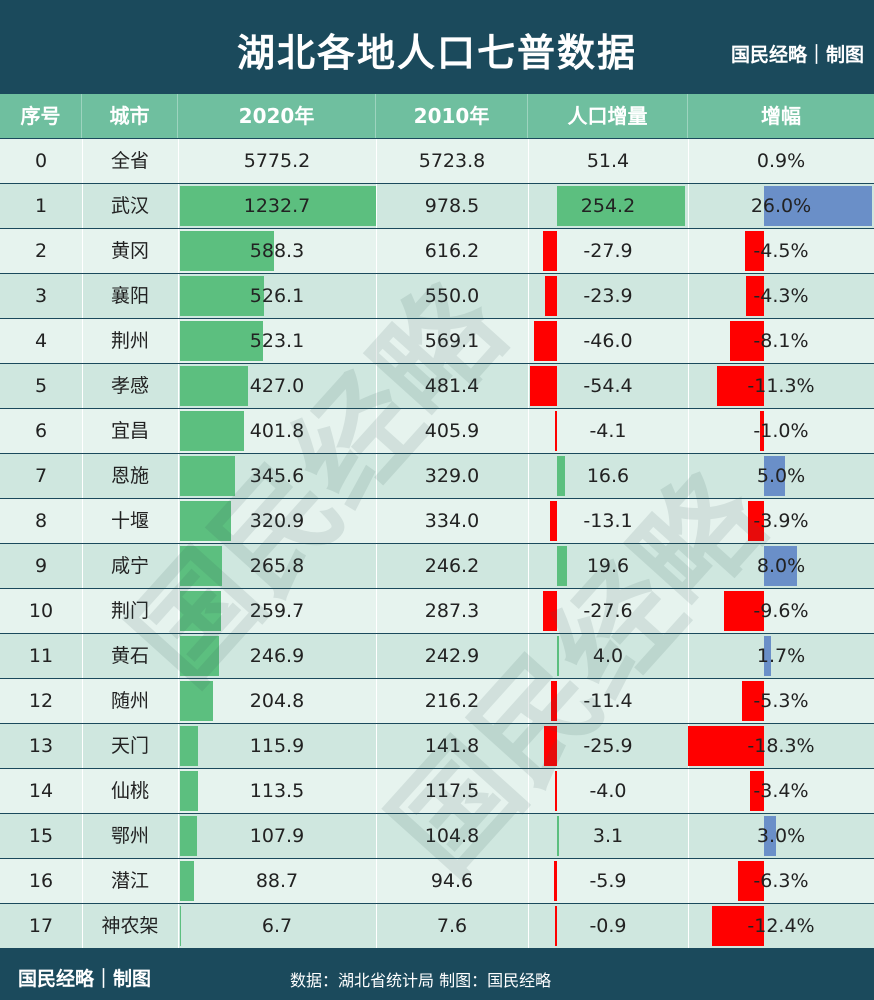  What do you see at coordinates (129, 656) in the screenshot?
I see `cell-city: 黄石` at bounding box center [129, 656].